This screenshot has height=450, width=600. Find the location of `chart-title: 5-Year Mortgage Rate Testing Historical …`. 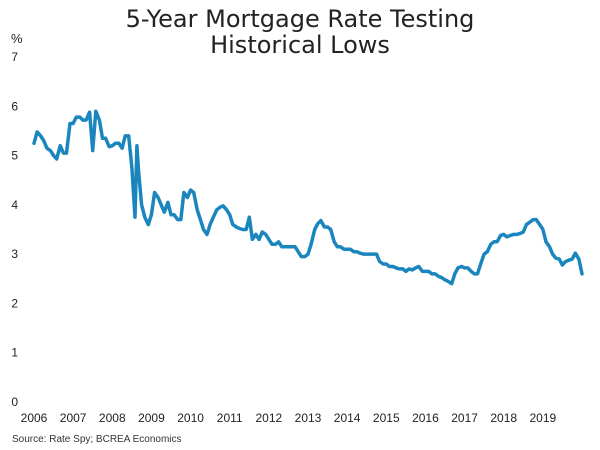

chart-title: 5-Year Mortgage Rate Testing Historical … is located at coordinates (300, 32).